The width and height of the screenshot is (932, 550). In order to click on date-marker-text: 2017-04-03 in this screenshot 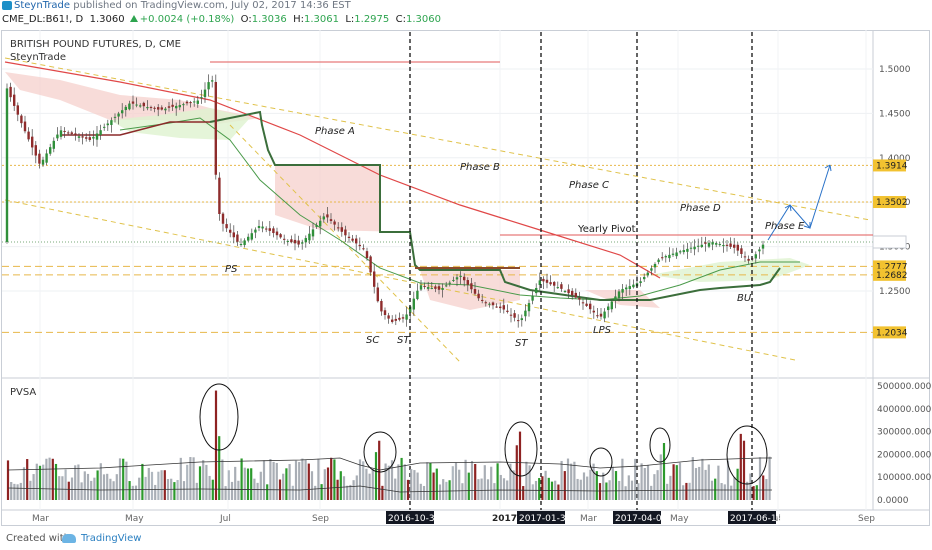, I will do `click(641, 519)`.